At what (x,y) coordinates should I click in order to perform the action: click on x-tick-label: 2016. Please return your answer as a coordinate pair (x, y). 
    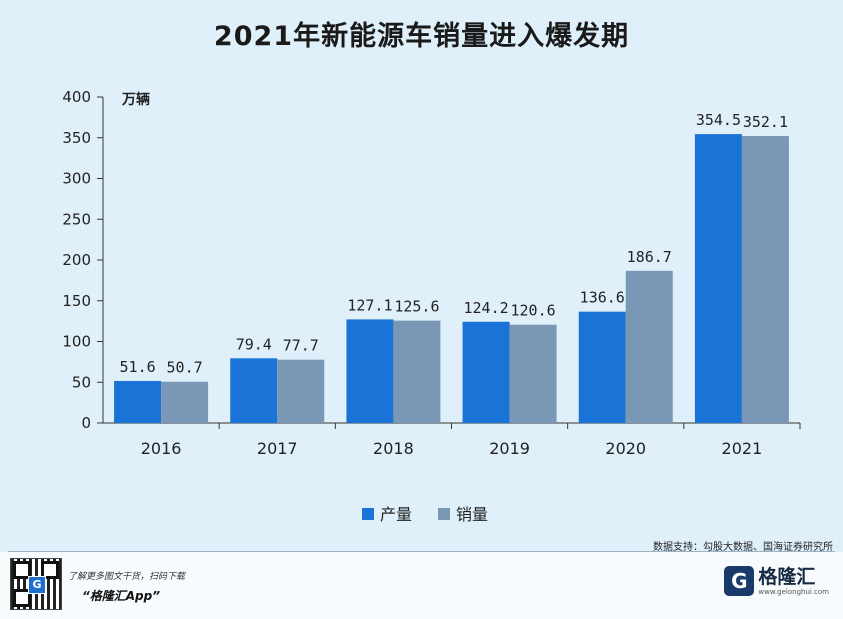
    Looking at the image, I should click on (161, 448).